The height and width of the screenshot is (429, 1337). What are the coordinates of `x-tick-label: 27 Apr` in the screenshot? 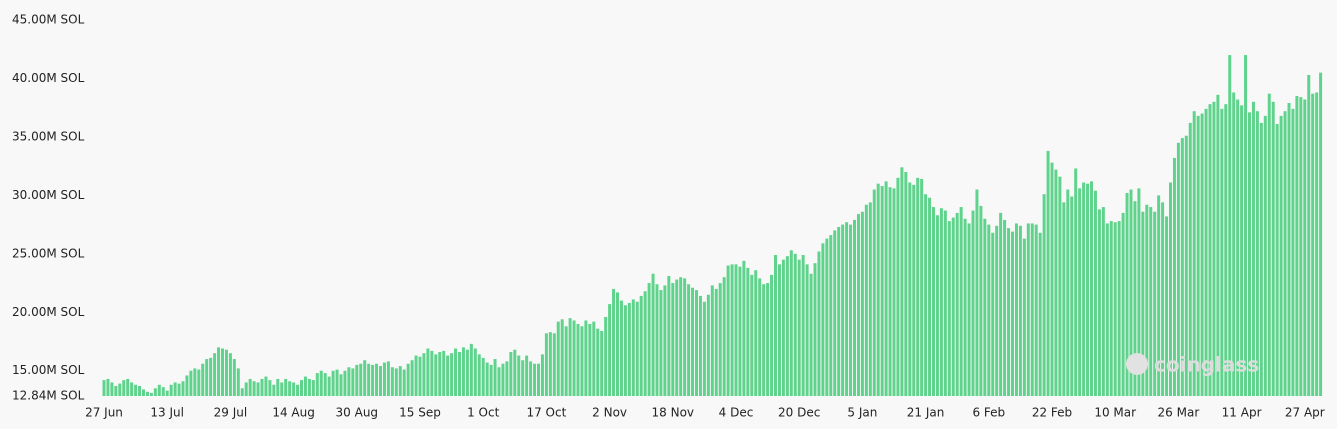 It's located at (1305, 413).